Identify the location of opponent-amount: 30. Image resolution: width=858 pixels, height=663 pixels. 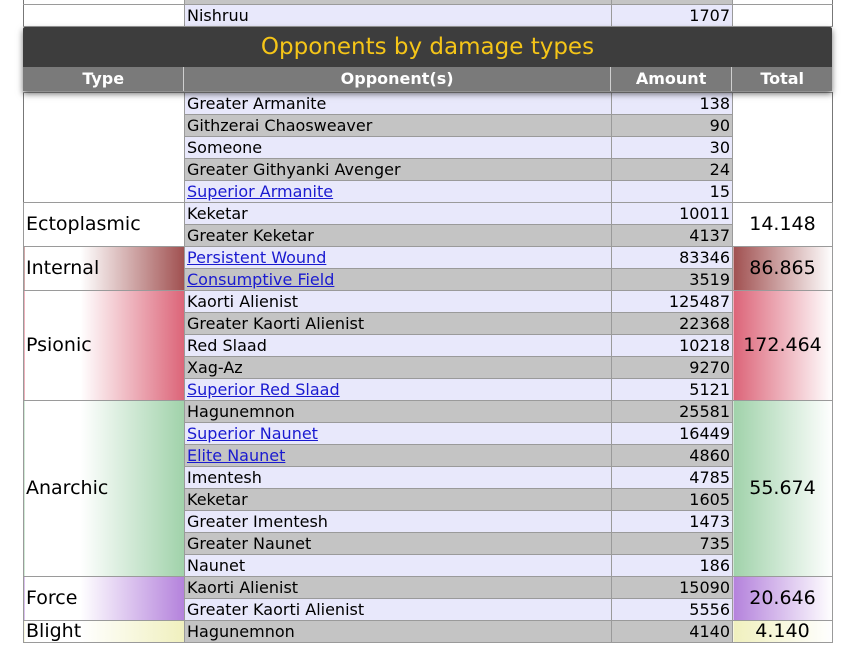
(672, 147).